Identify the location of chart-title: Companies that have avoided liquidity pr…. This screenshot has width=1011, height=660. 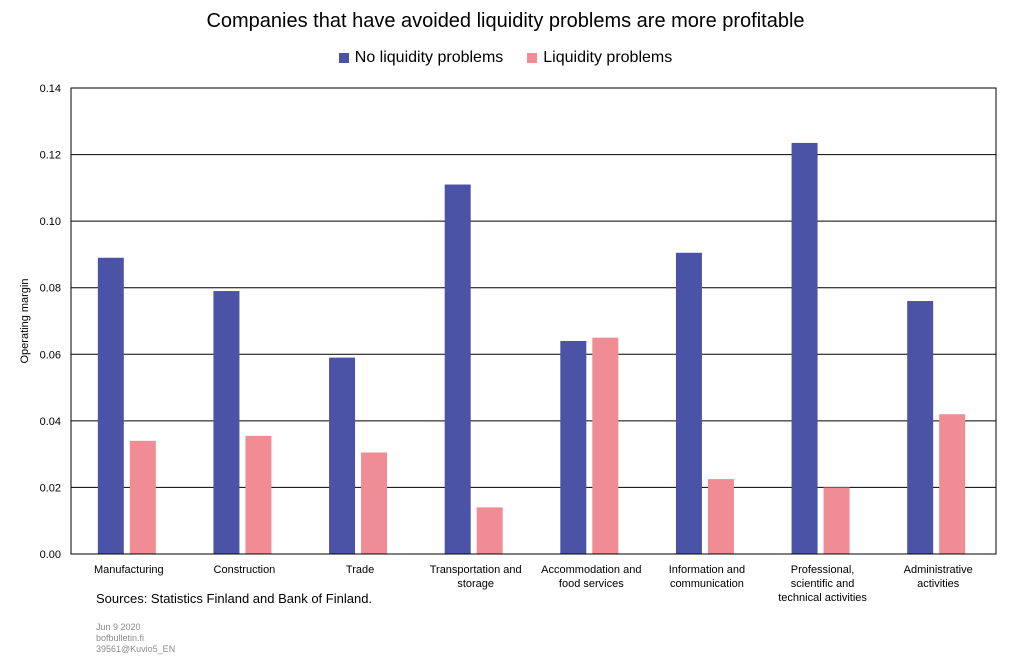
(505, 21).